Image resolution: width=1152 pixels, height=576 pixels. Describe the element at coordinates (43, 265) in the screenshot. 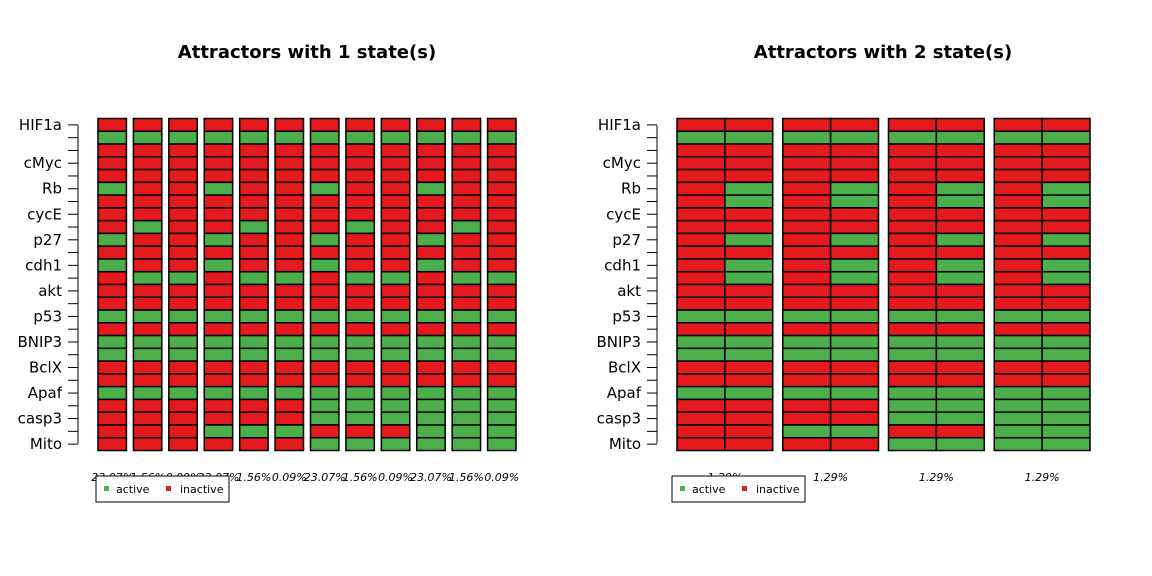

I see `y-tick-label: cdh1` at that location.